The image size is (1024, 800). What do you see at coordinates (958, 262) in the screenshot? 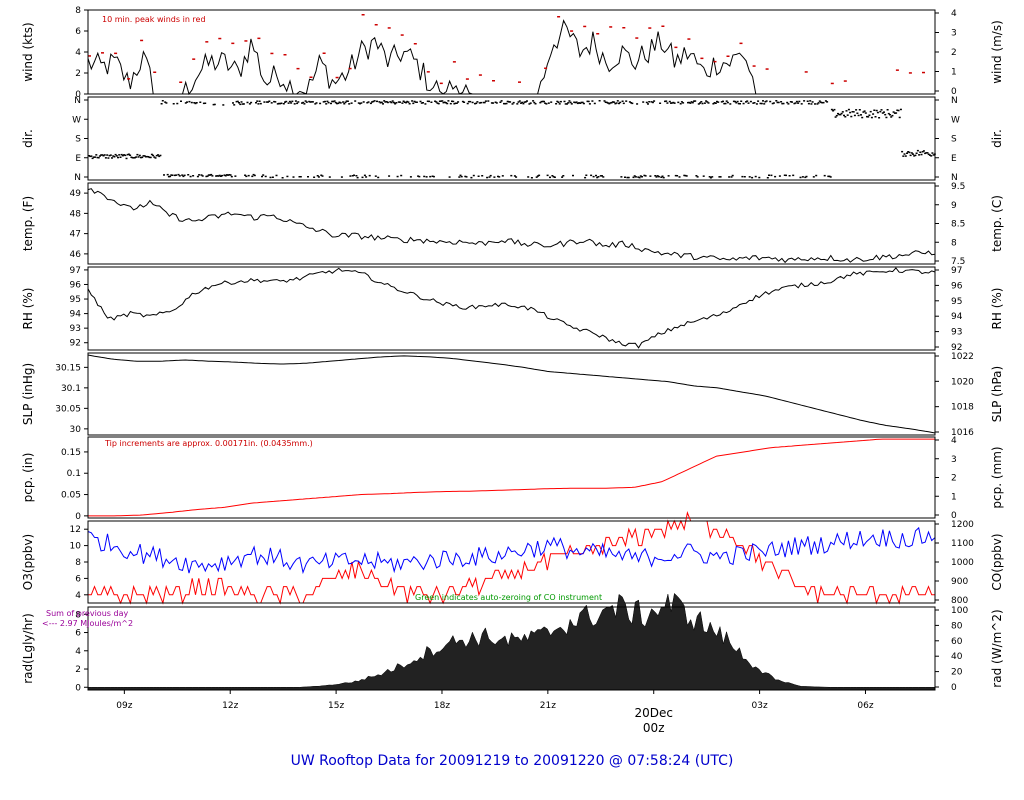
I see `right-tick-label: 7.5` at bounding box center [958, 262].